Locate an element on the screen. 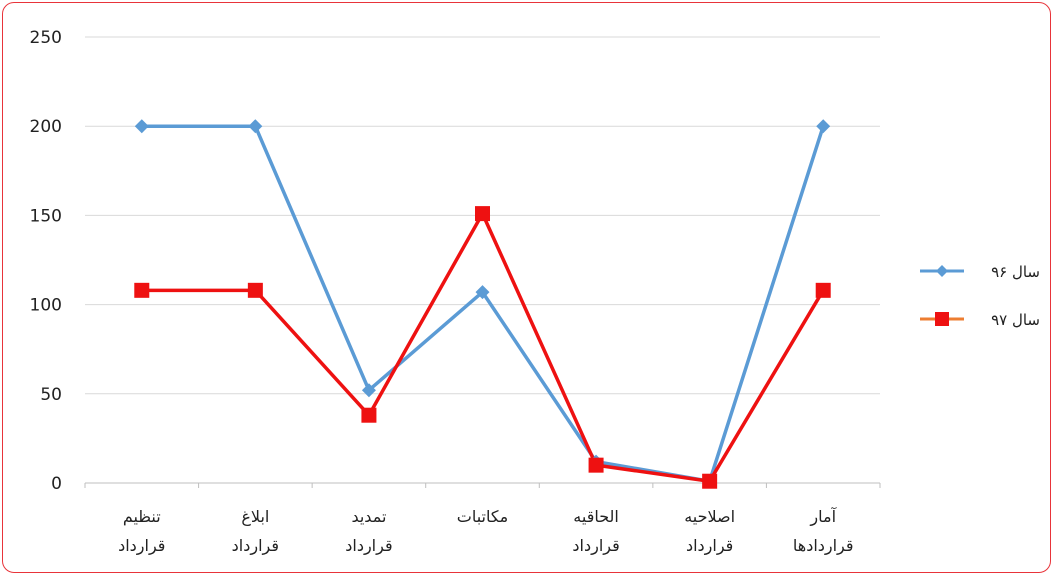 The height and width of the screenshot is (577, 1055). y-tick-label: 100 is located at coordinates (46, 306).